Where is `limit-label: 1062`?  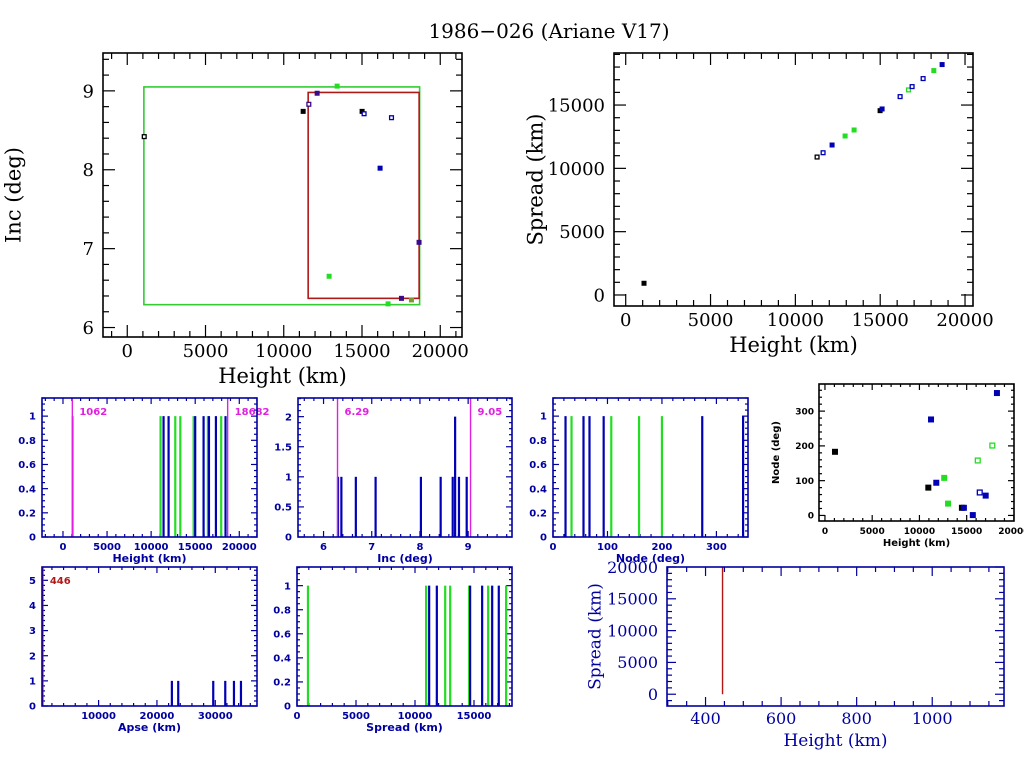
limit-label: 1062 is located at coordinates (93, 412).